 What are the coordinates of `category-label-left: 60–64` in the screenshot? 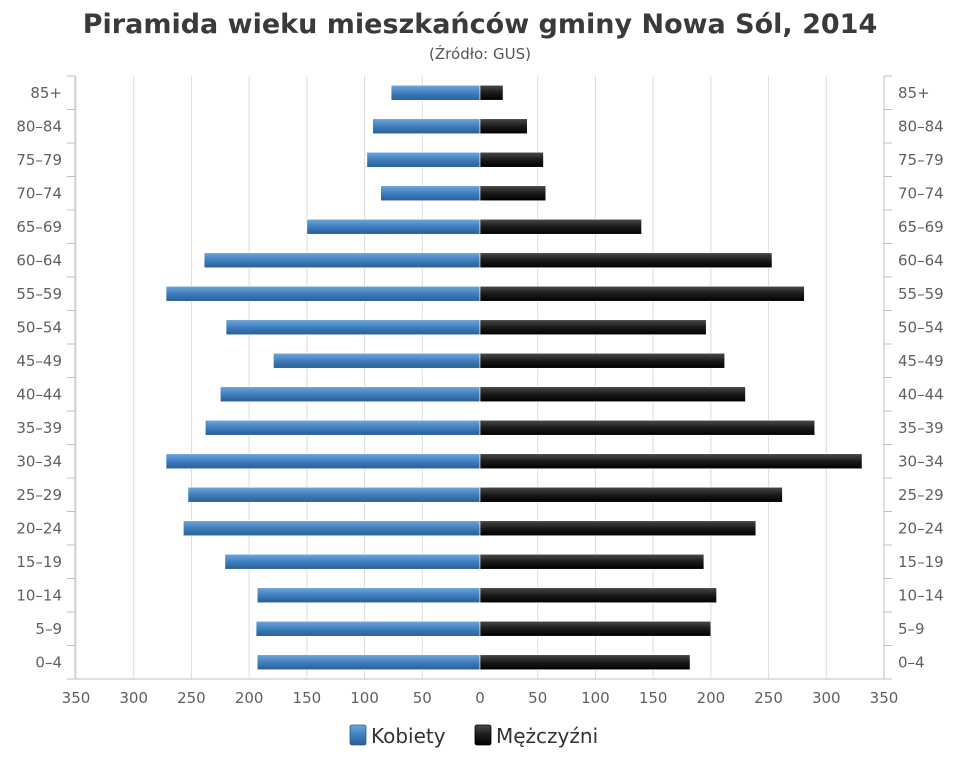 It's located at (39, 260).